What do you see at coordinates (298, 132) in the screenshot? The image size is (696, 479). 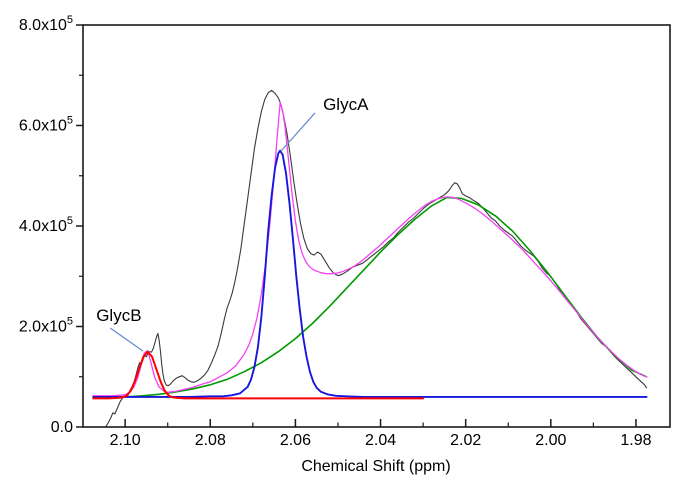 I see `annotation-callout-glyca` at bounding box center [298, 132].